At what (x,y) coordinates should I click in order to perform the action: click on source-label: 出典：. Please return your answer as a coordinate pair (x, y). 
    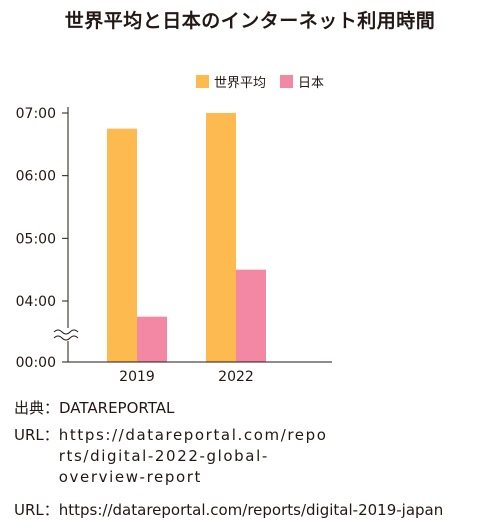
    Looking at the image, I should click on (37, 408).